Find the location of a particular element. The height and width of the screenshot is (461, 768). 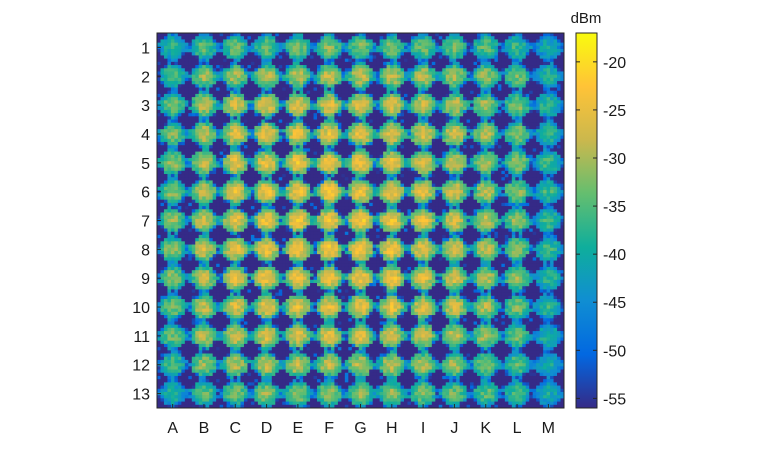

heatmap-cell-M4 is located at coordinates (548, 134).